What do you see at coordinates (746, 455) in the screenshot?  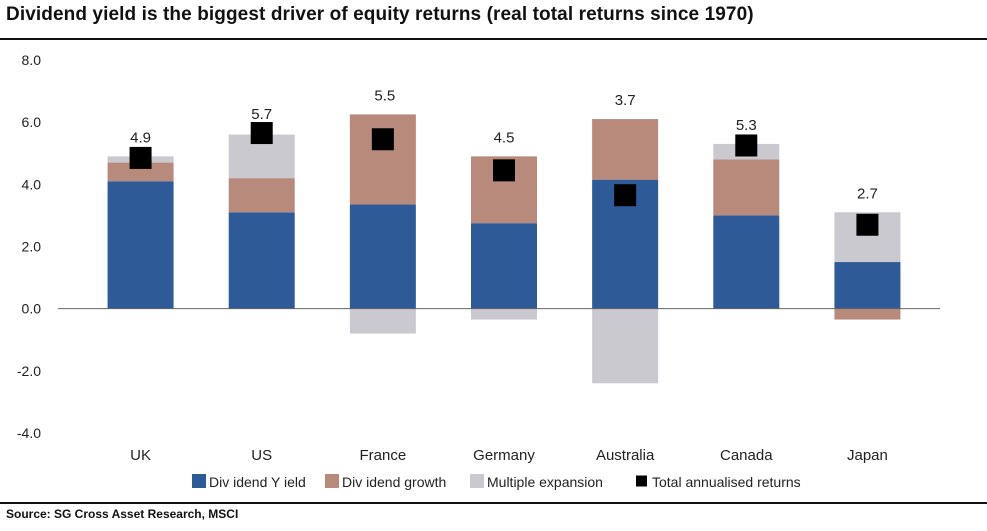 I see `x-tick-label-canada: Canada` at bounding box center [746, 455].